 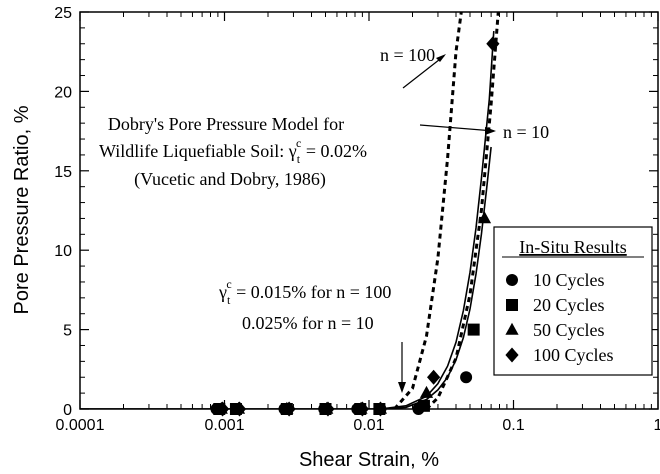 I want to click on arrowhead-n10, so click(x=490, y=131).